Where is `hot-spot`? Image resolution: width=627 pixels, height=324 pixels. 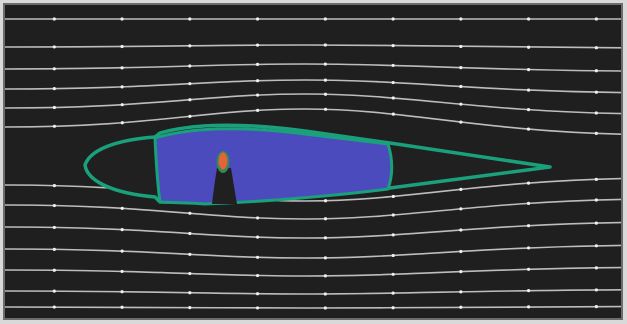
hot-spot is located at coordinates (223, 161).